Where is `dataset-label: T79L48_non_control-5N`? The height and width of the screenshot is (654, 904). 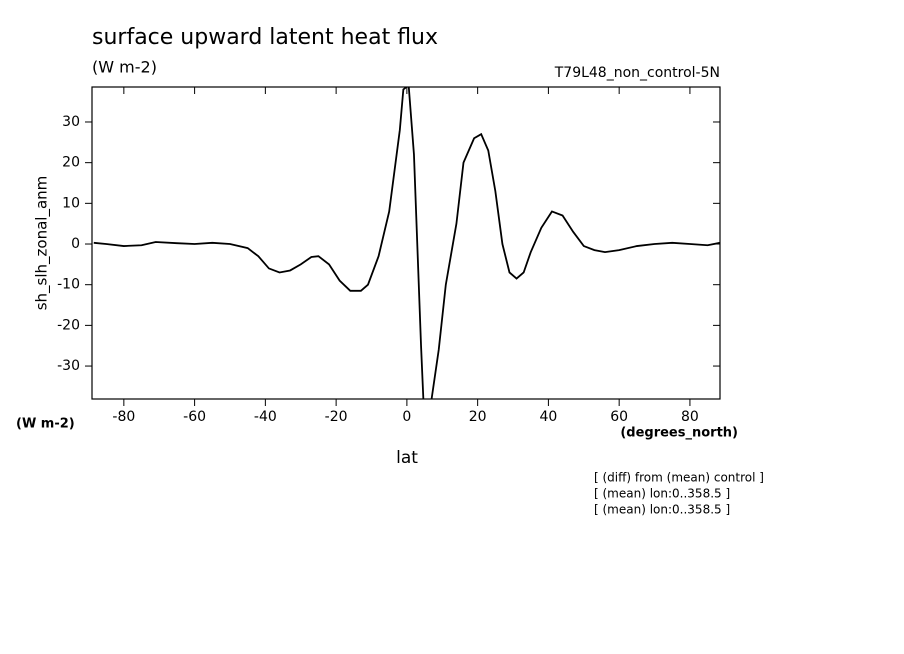
dataset-label: T79L48_non_control-5N is located at coordinates (637, 73).